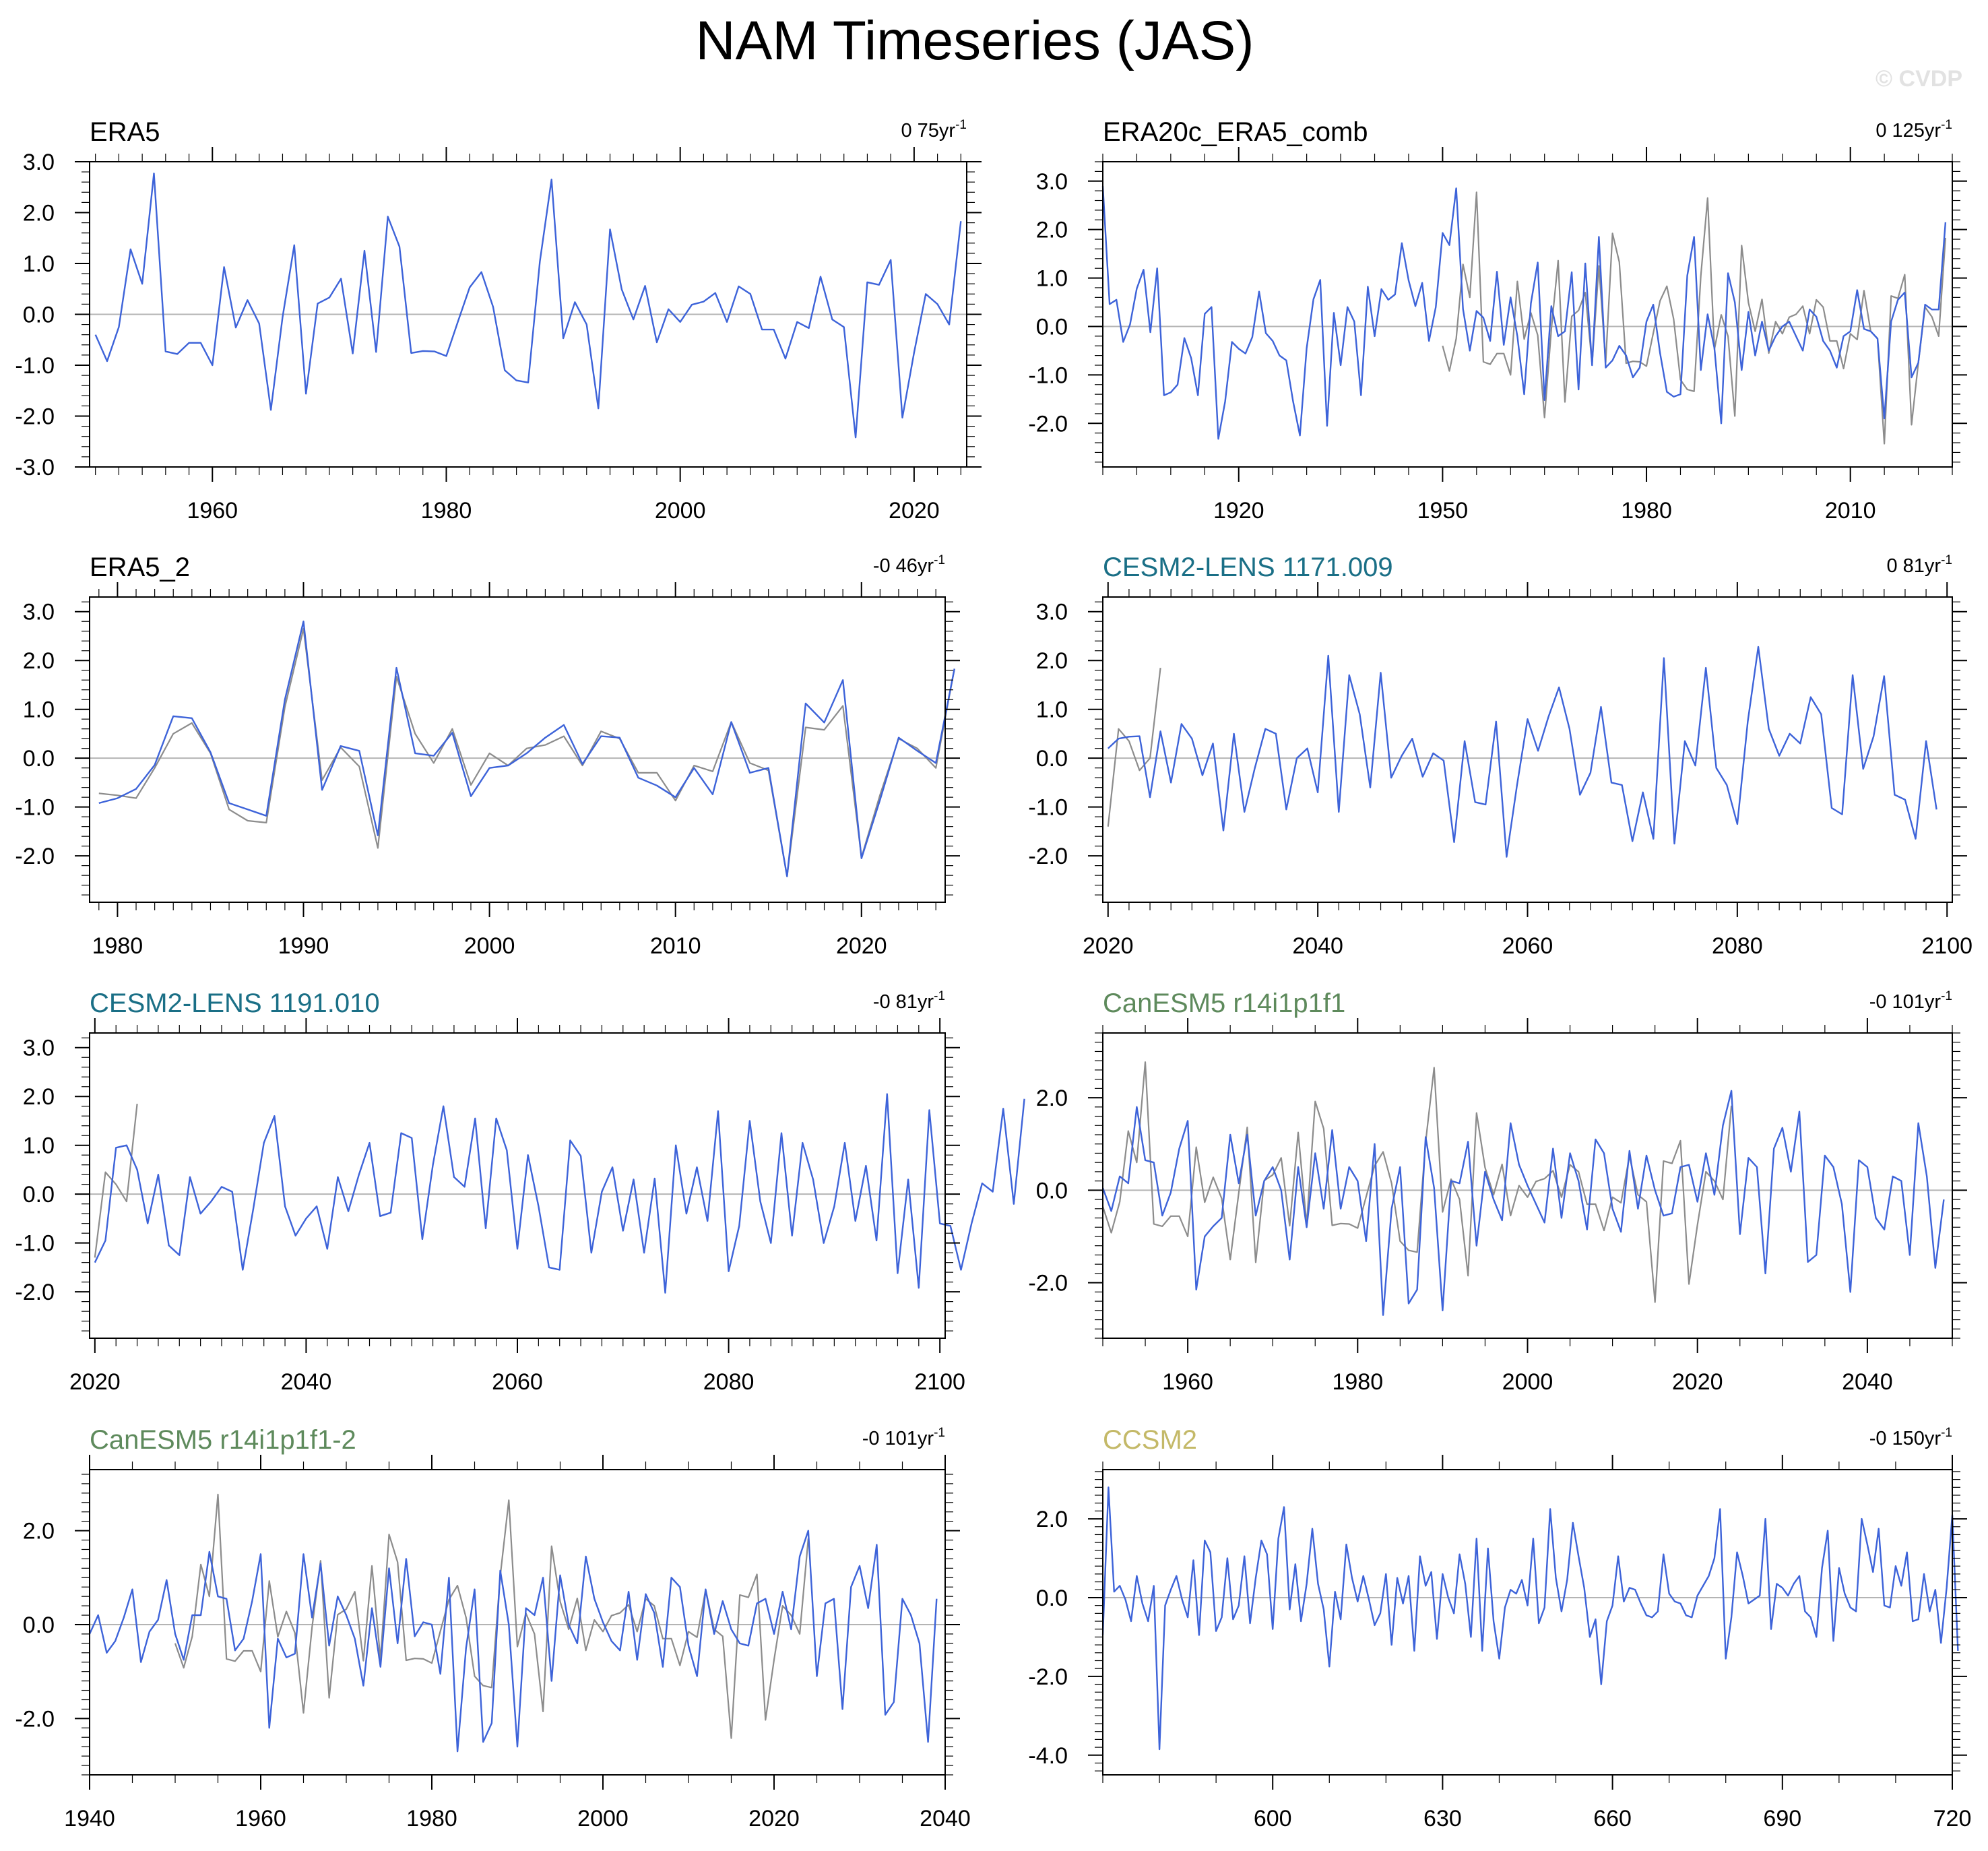 The width and height of the screenshot is (1988, 1851). I want to click on panel-title: CanESM5 r14i1p1f1, so click(1224, 1004).